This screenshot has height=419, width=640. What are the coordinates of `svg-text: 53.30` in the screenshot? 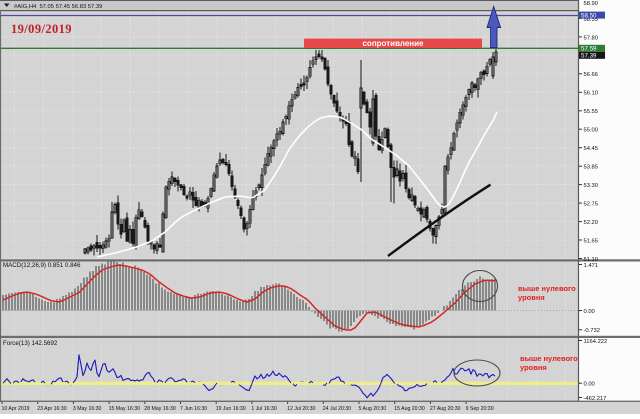 It's located at (591, 186).